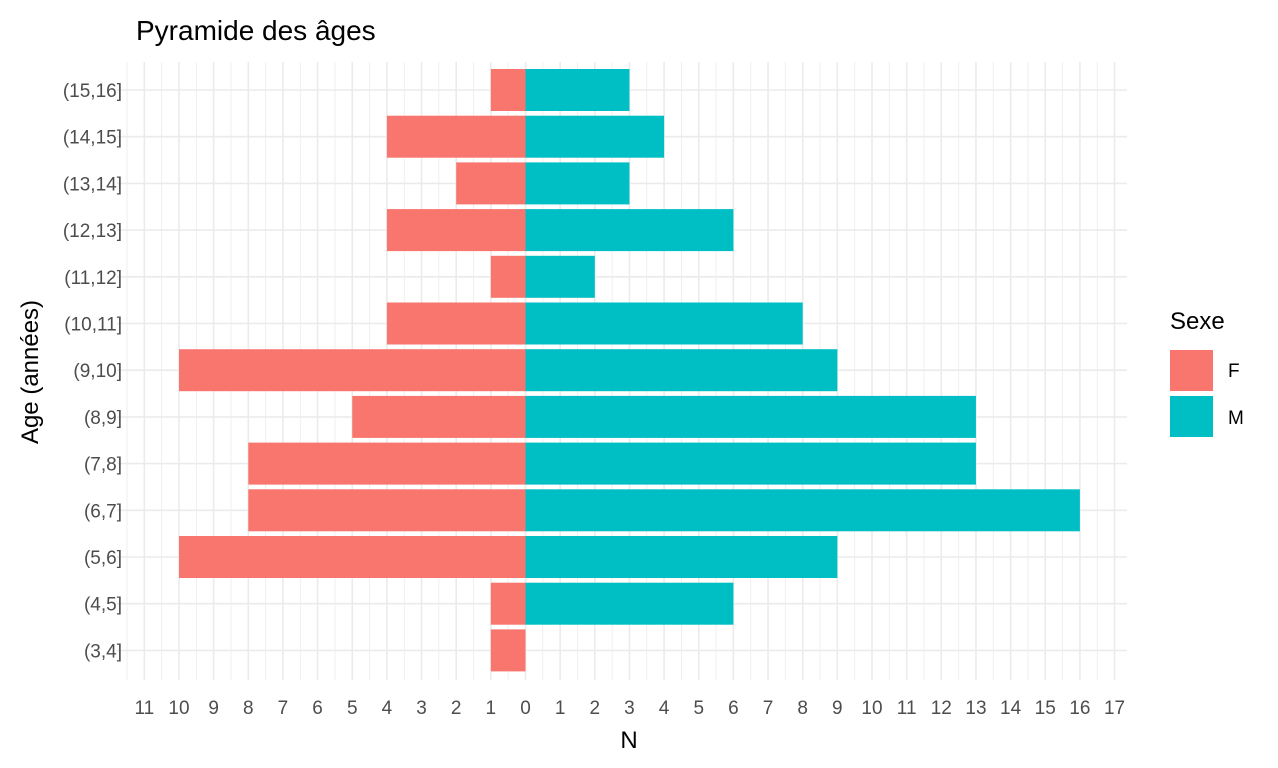 This screenshot has width=1278, height=768. I want to click on y-tick-label: (11,12], so click(93, 278).